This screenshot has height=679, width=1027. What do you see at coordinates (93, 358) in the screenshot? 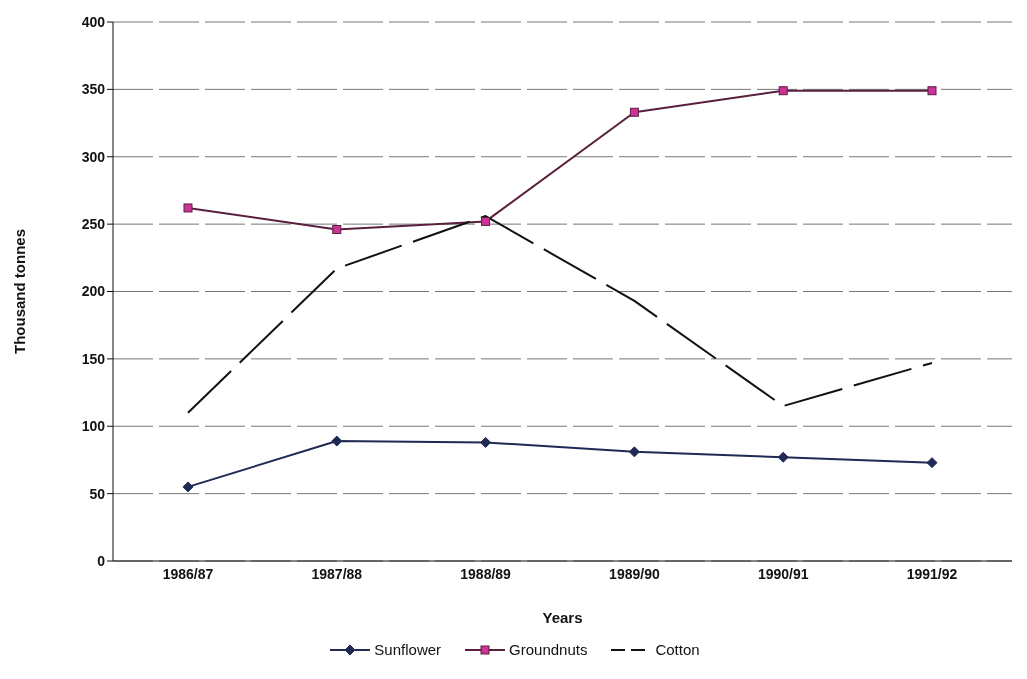
I see `y-tick-label: 150` at bounding box center [93, 358].